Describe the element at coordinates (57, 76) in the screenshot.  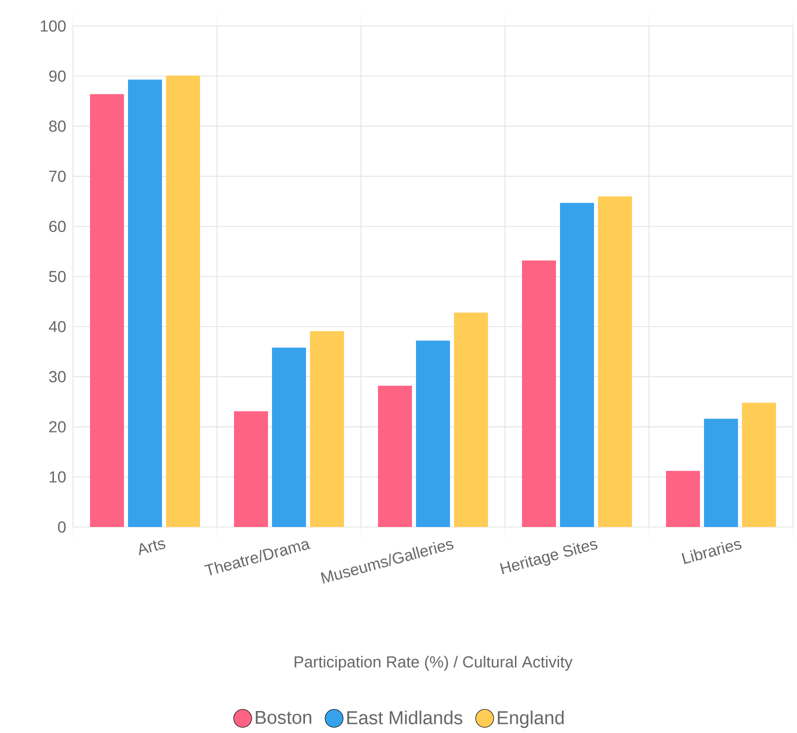
I see `y-tick-label: 90` at that location.